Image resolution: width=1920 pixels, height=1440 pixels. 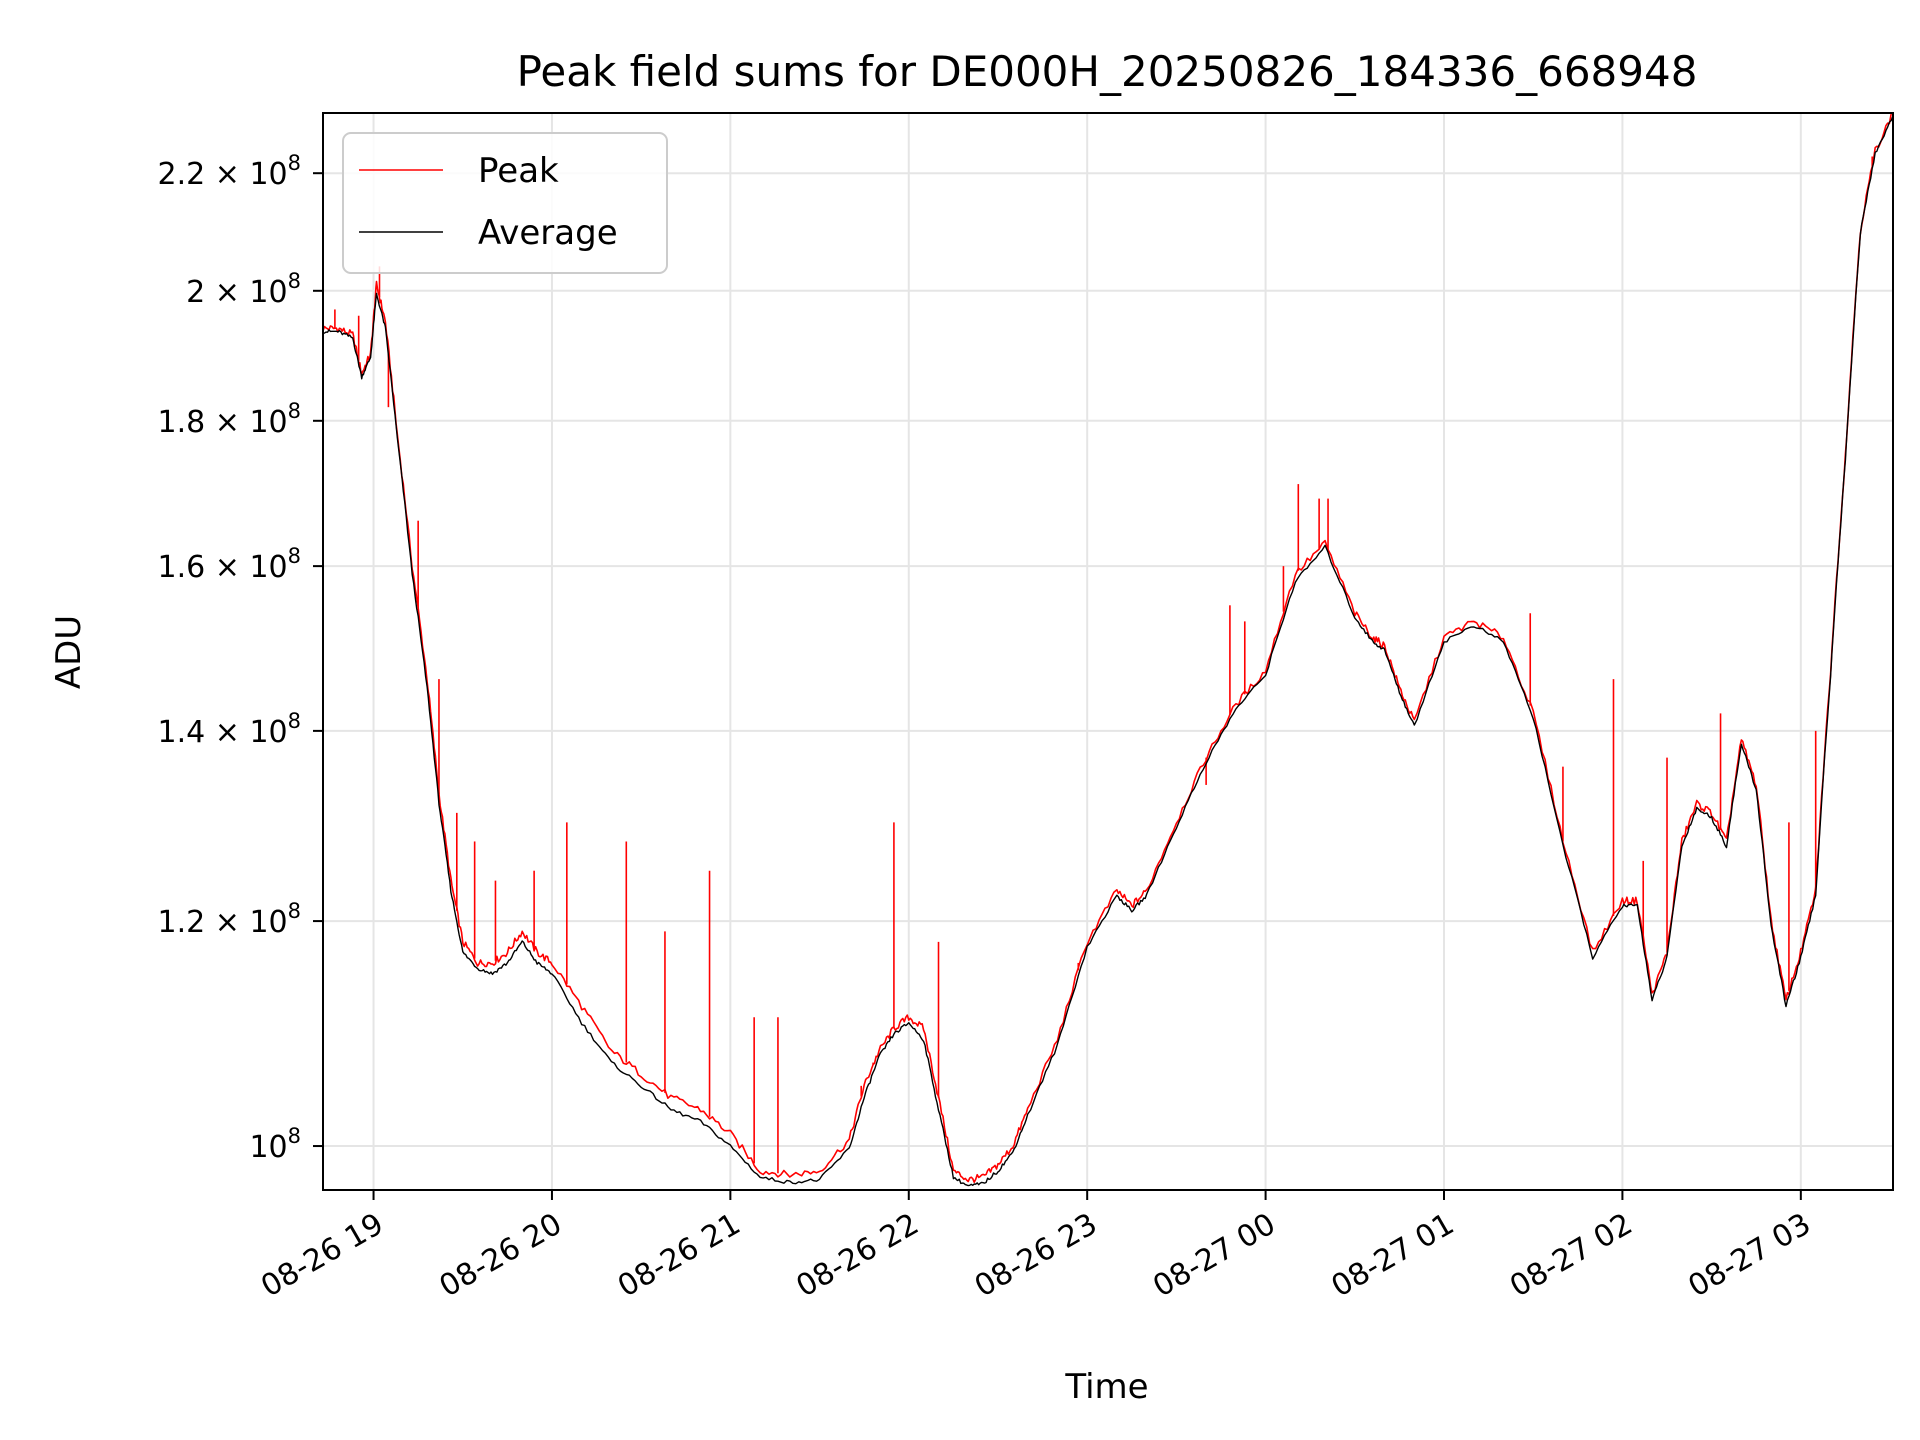 I want to click on y-tick-label: 2 × 108, so click(x=243, y=289).